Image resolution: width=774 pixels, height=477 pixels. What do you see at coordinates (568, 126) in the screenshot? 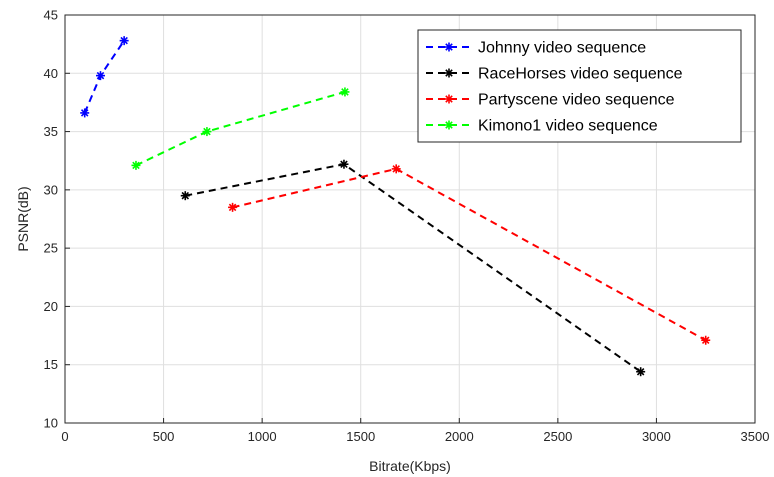
I see `legend-label: Kimono1 video sequence` at bounding box center [568, 126].